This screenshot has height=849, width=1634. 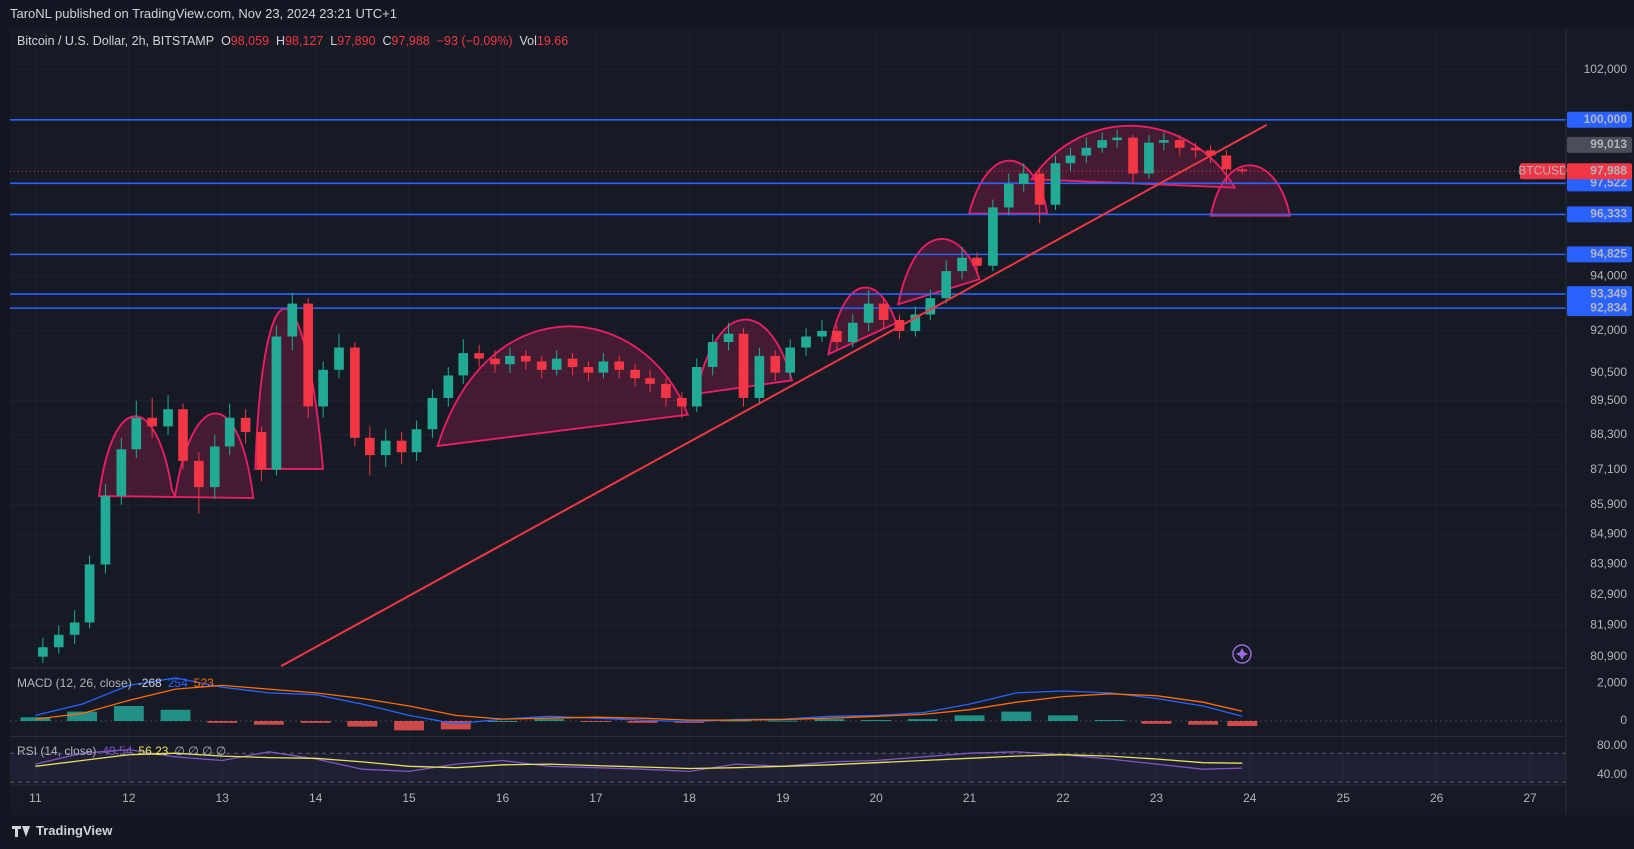 I want to click on y-tick-label: 89,500, so click(x=1608, y=400).